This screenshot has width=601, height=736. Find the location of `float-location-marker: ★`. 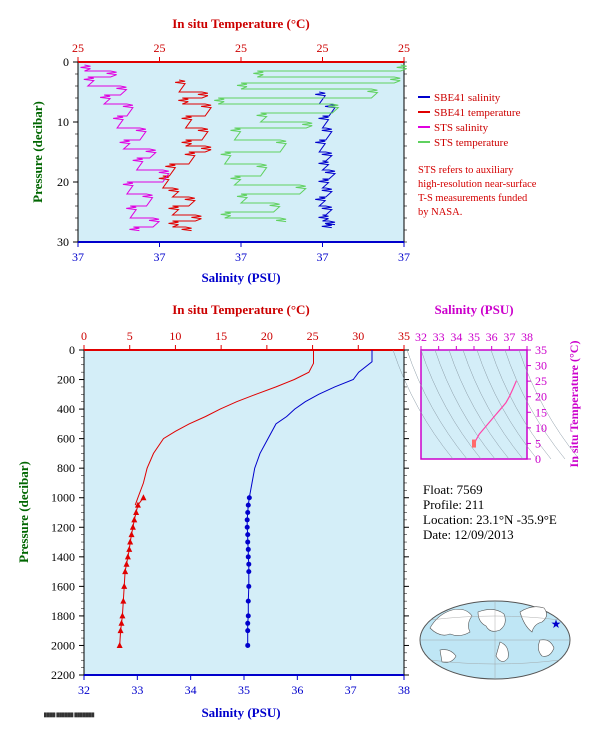

float-location-marker: ★ is located at coordinates (556, 624).